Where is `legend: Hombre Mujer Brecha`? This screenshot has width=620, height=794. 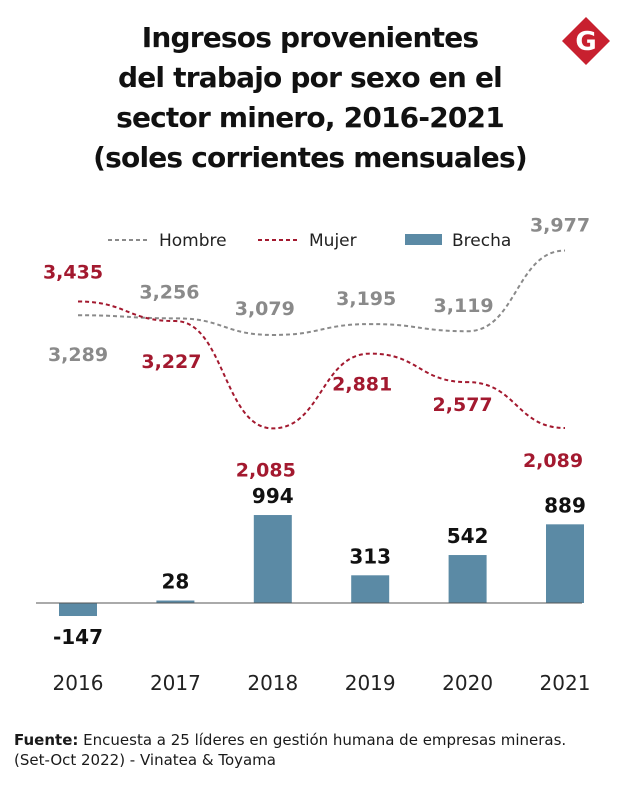 legend: Hombre Mujer Brecha is located at coordinates (309, 241).